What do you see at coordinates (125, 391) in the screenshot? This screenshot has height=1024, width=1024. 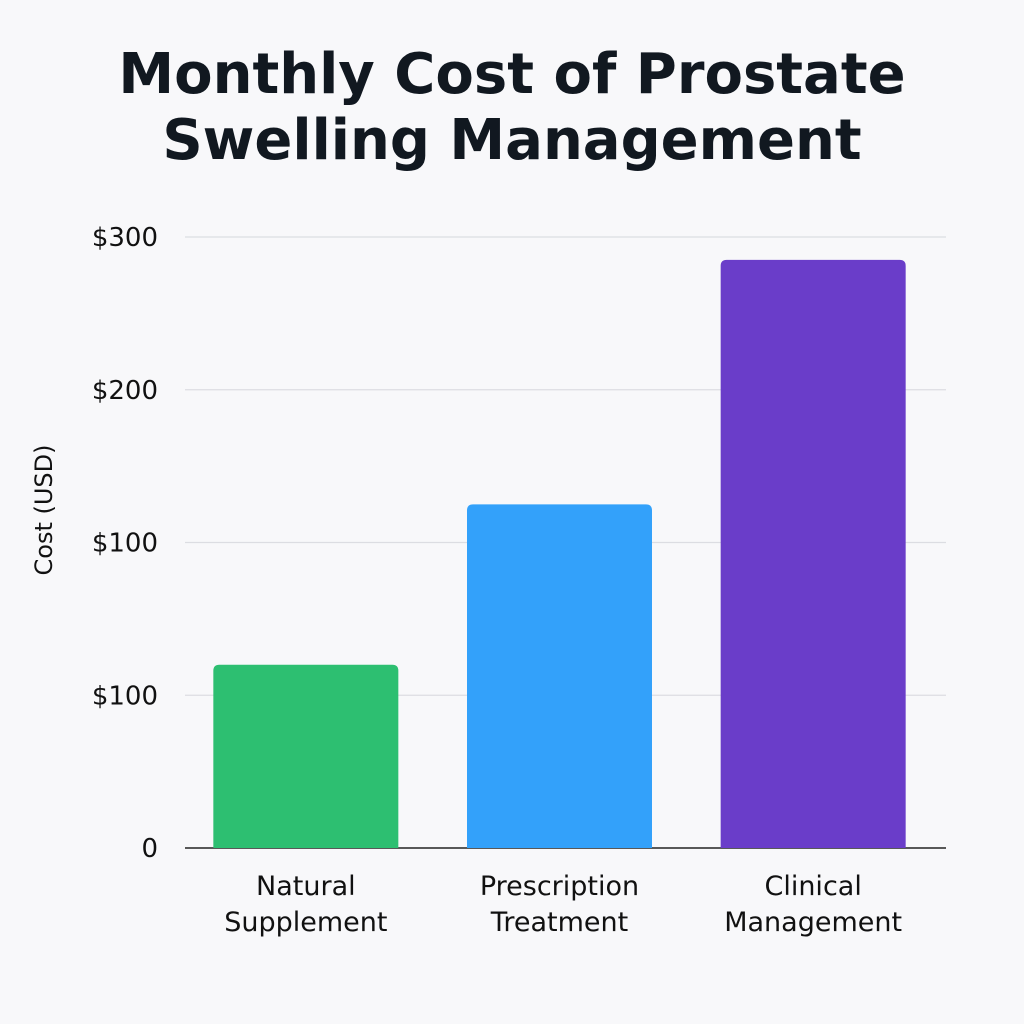 I see `y-tick-label: $200` at bounding box center [125, 391].